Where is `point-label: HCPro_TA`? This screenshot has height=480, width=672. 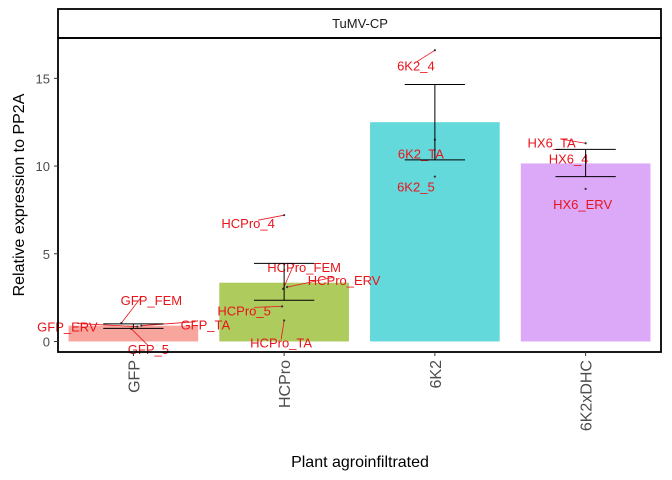 point-label: HCPro_TA is located at coordinates (281, 342).